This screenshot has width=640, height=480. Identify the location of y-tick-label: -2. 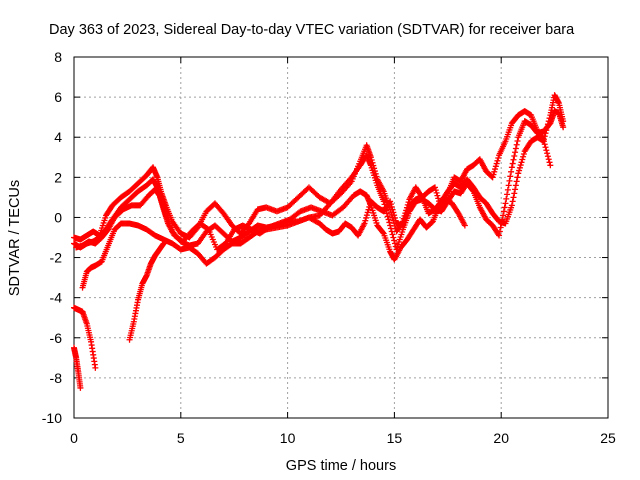
(56, 258).